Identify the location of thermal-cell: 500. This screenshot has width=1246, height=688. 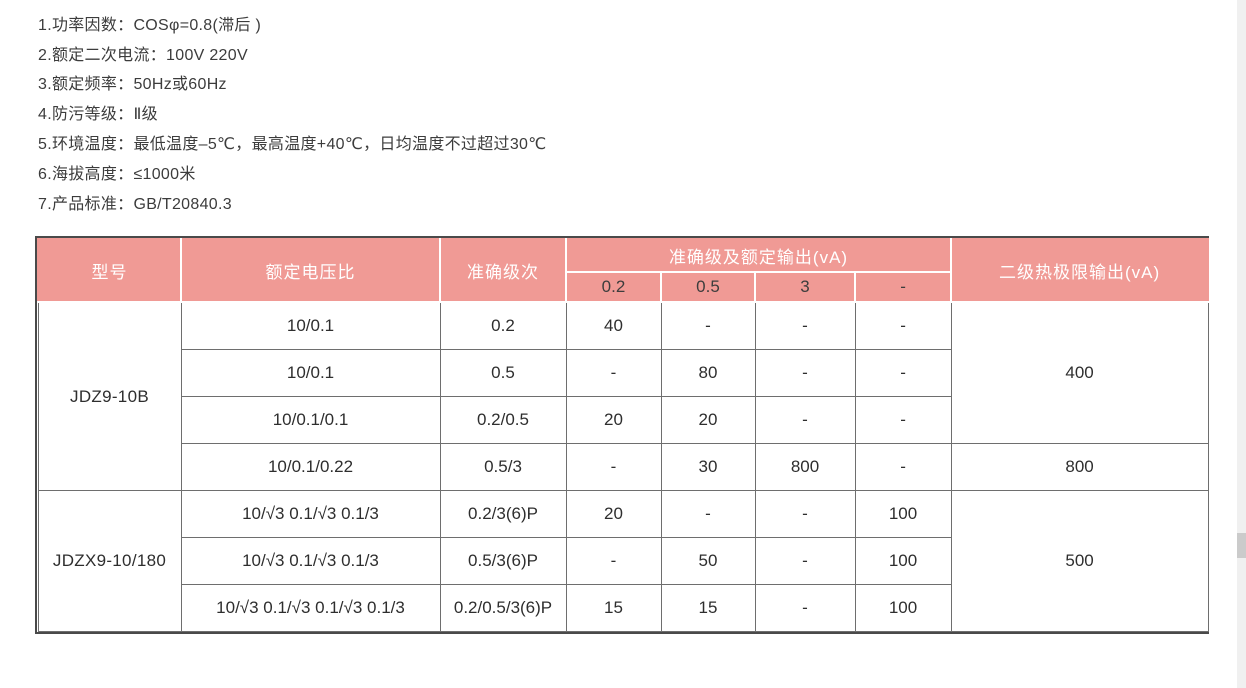
(1079, 561).